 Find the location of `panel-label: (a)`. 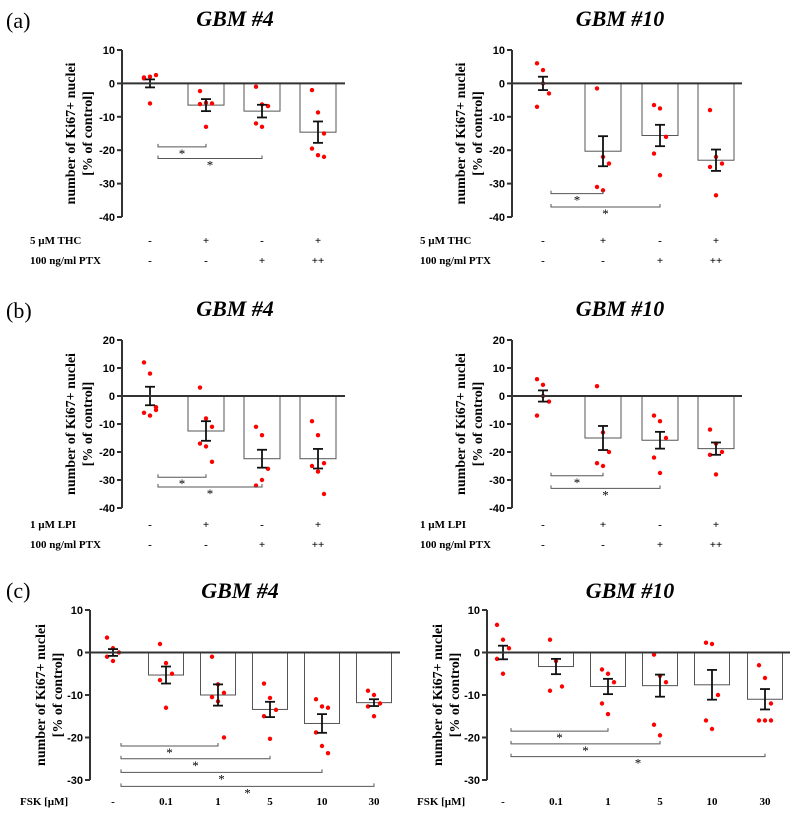

panel-label: (a) is located at coordinates (18, 20).